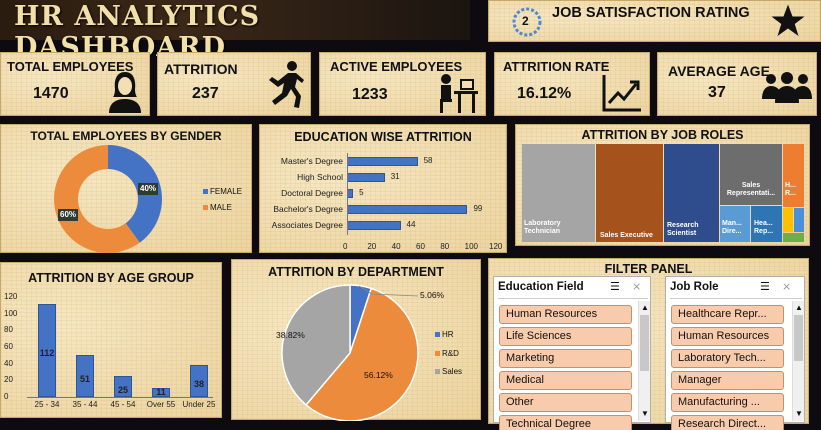  I want to click on tm-label: Sales Executive, so click(626, 235).